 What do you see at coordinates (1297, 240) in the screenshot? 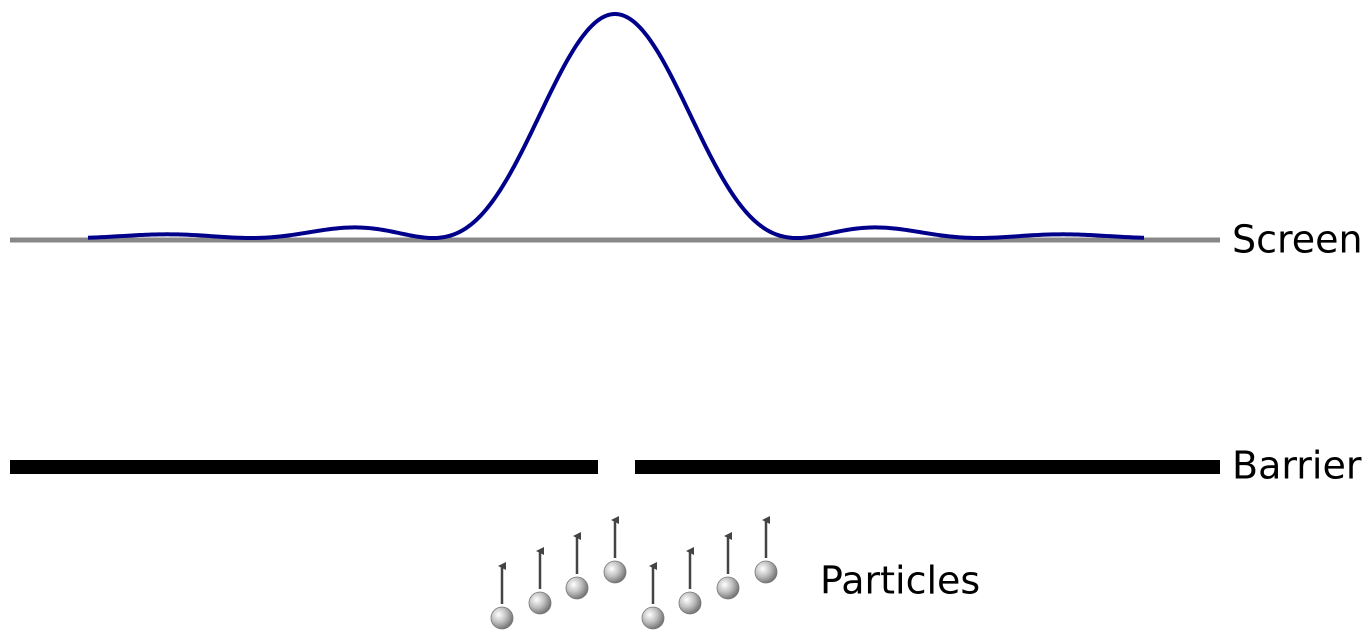
I see `screen-label: Screen` at bounding box center [1297, 240].